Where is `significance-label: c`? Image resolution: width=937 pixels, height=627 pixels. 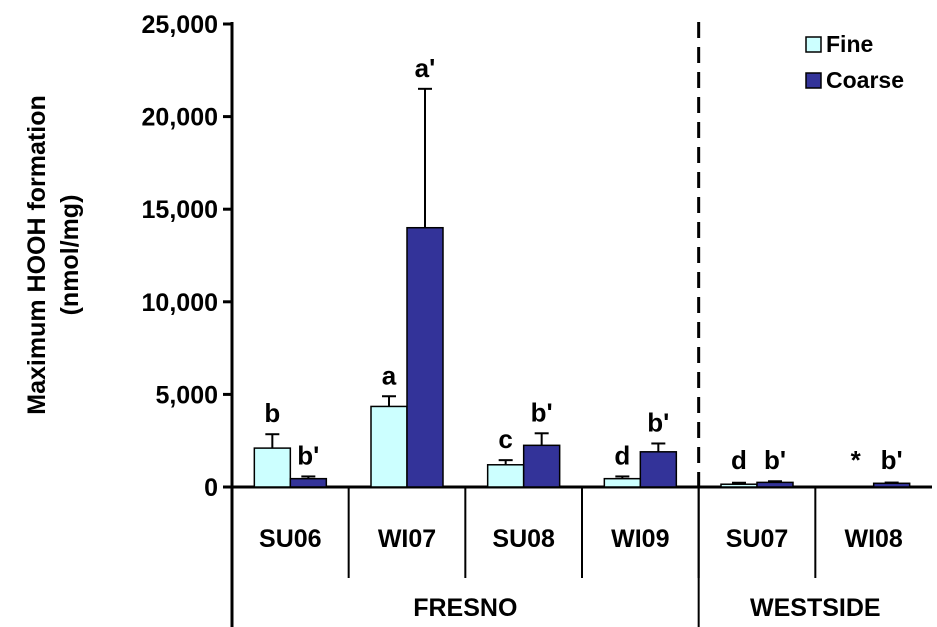 significance-label: c is located at coordinates (505, 439).